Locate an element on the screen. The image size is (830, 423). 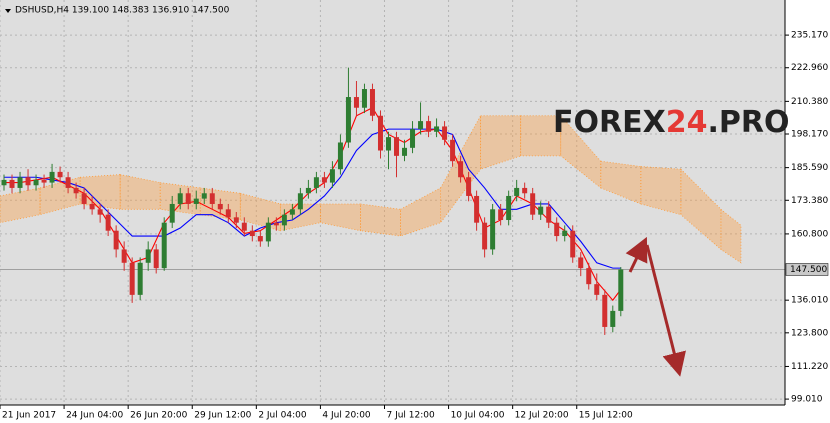
last-price-label: 147.500 is located at coordinates (808, 270).